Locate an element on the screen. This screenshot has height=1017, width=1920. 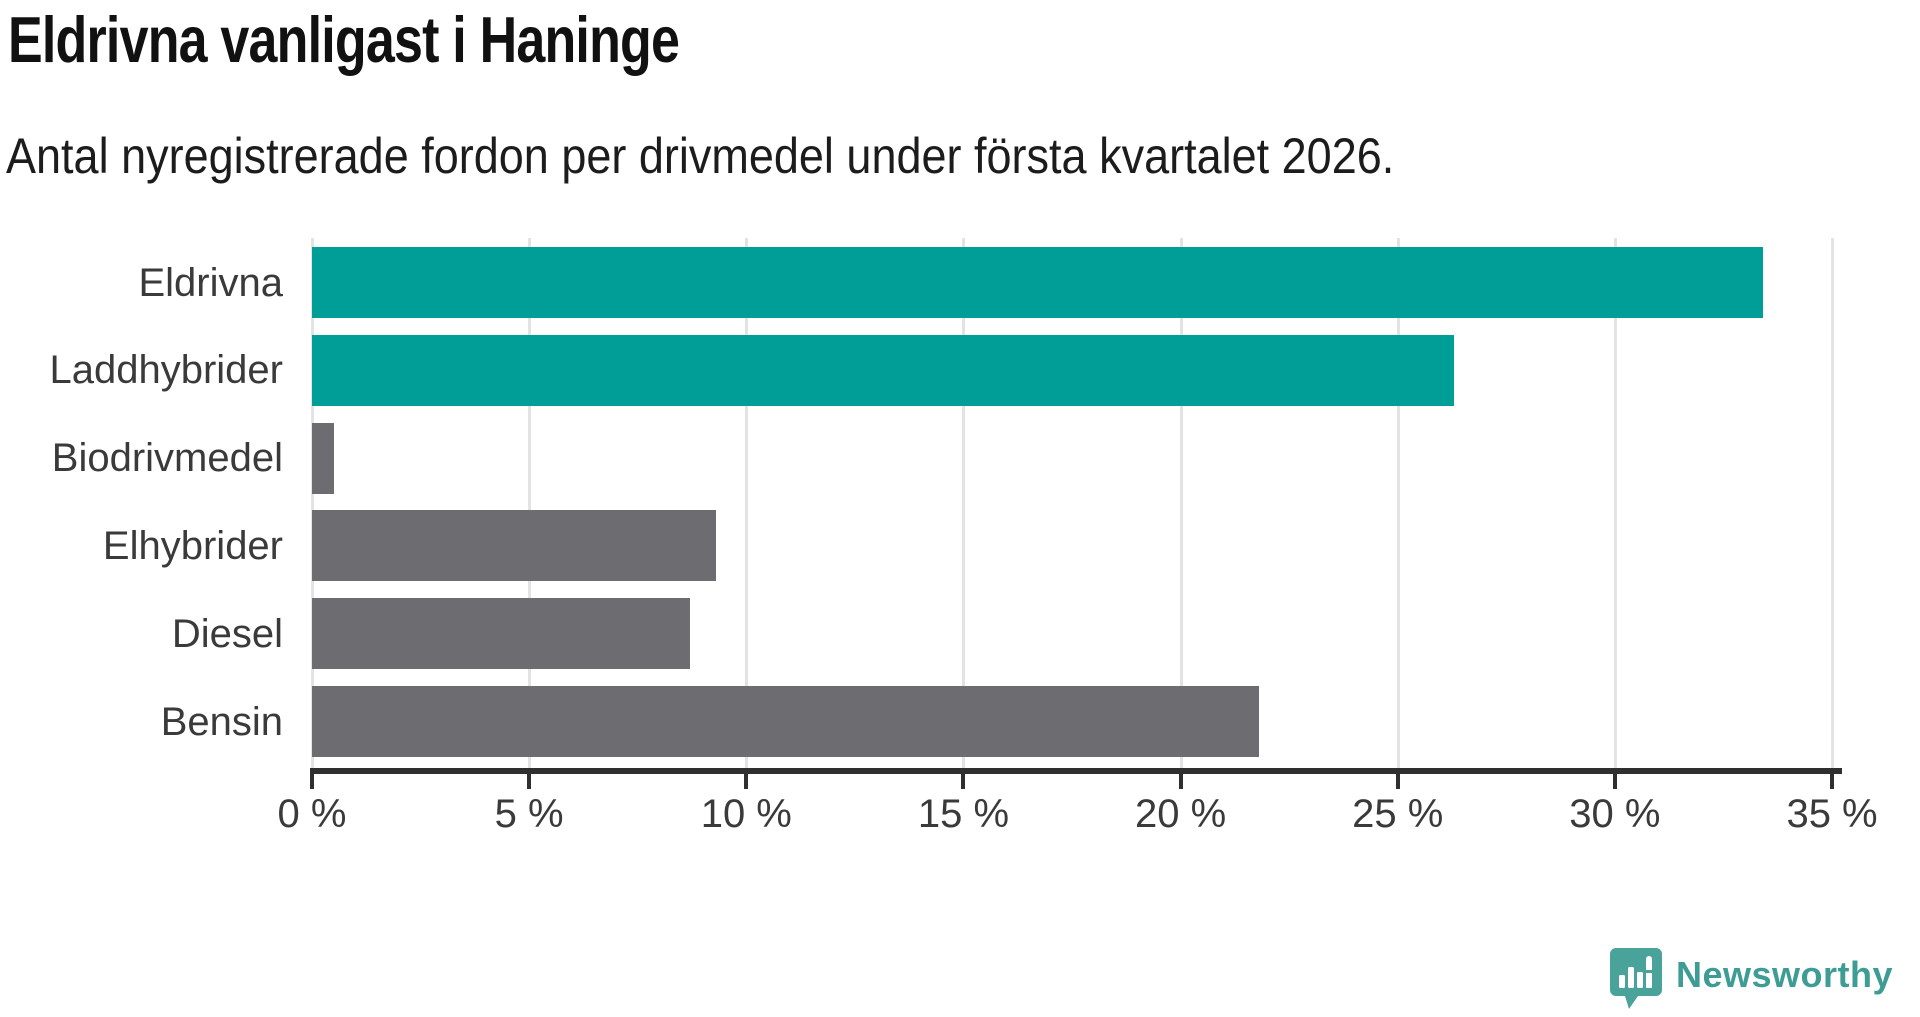
bar-elhybrider is located at coordinates (514, 546).